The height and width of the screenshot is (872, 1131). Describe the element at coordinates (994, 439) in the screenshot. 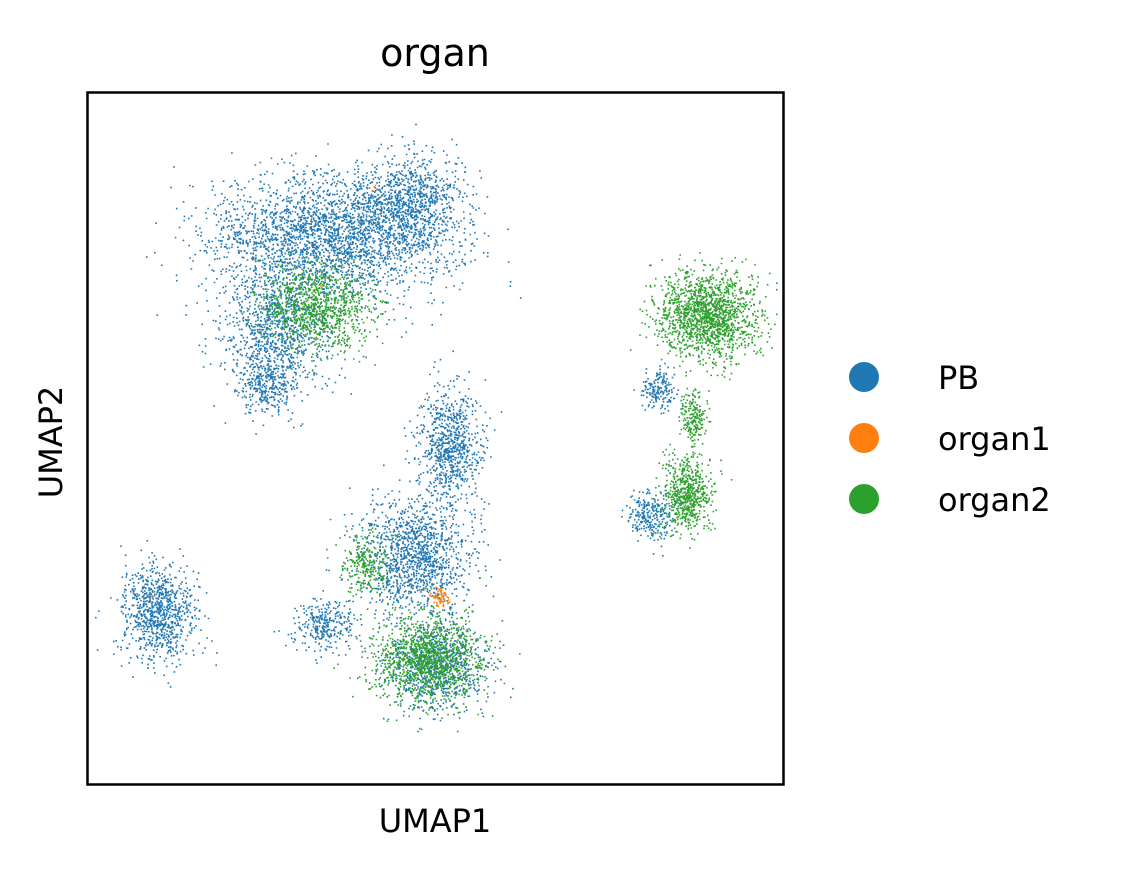

I see `legend-label-organ1: organ1` at that location.